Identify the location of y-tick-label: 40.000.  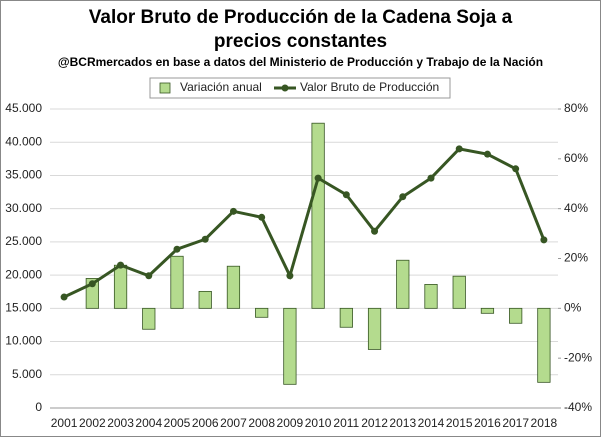
(23, 141).